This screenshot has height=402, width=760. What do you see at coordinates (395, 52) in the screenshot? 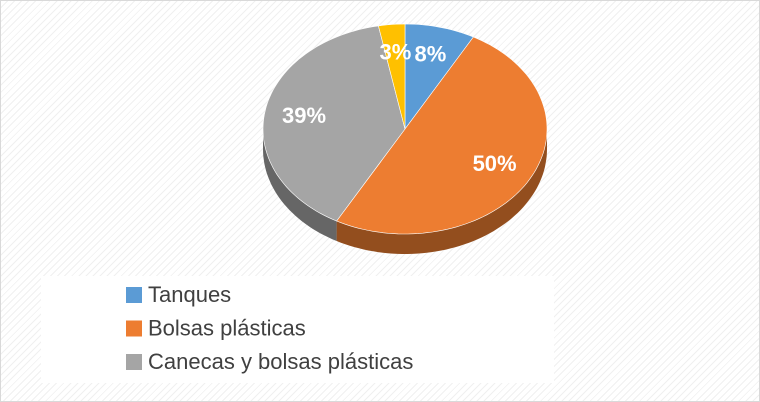
I see `data-label: 3%` at bounding box center [395, 52].